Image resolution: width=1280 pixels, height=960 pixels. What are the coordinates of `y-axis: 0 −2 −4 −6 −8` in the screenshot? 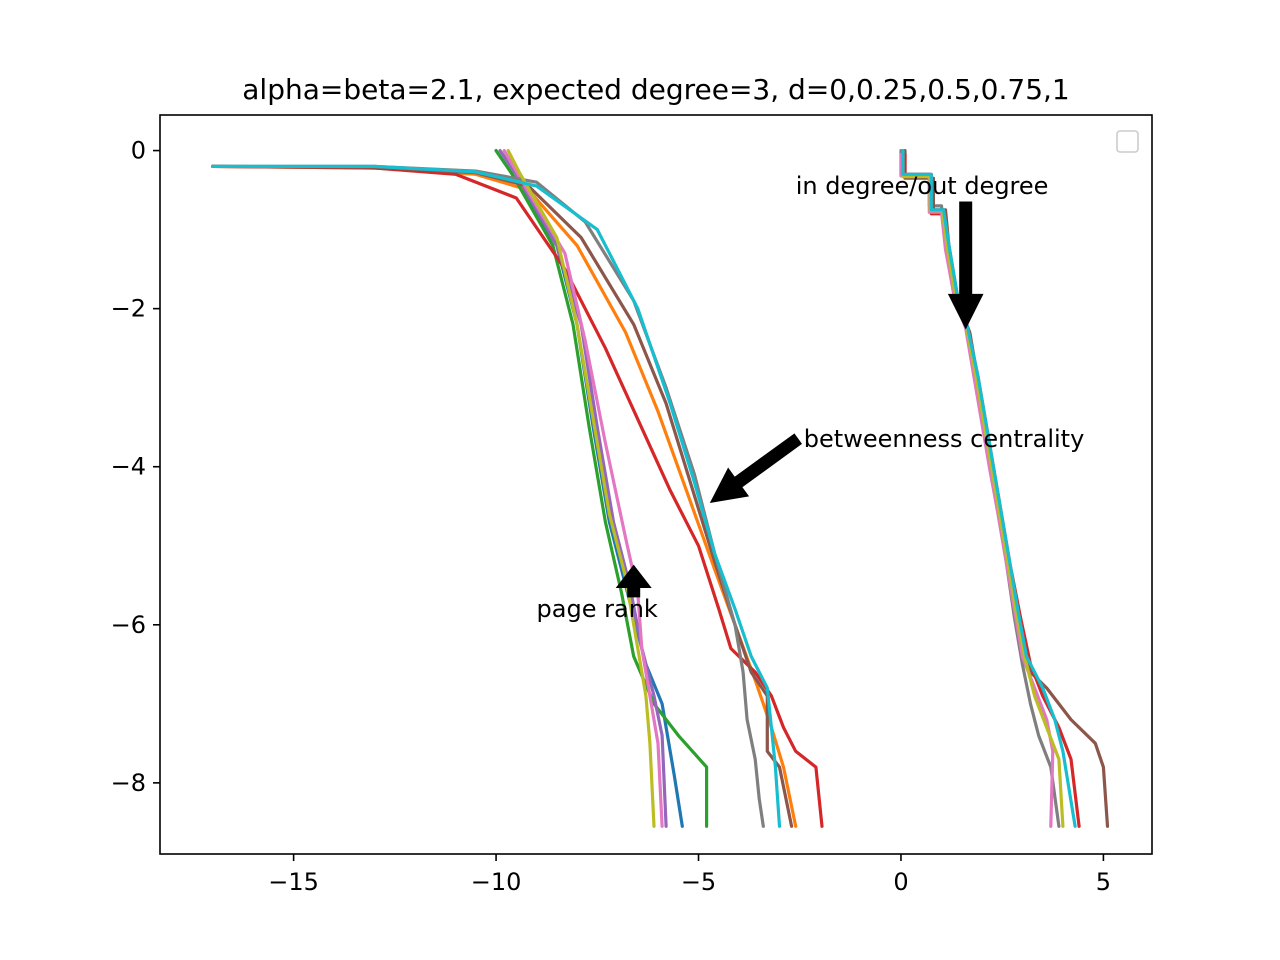 It's located at (135, 467).